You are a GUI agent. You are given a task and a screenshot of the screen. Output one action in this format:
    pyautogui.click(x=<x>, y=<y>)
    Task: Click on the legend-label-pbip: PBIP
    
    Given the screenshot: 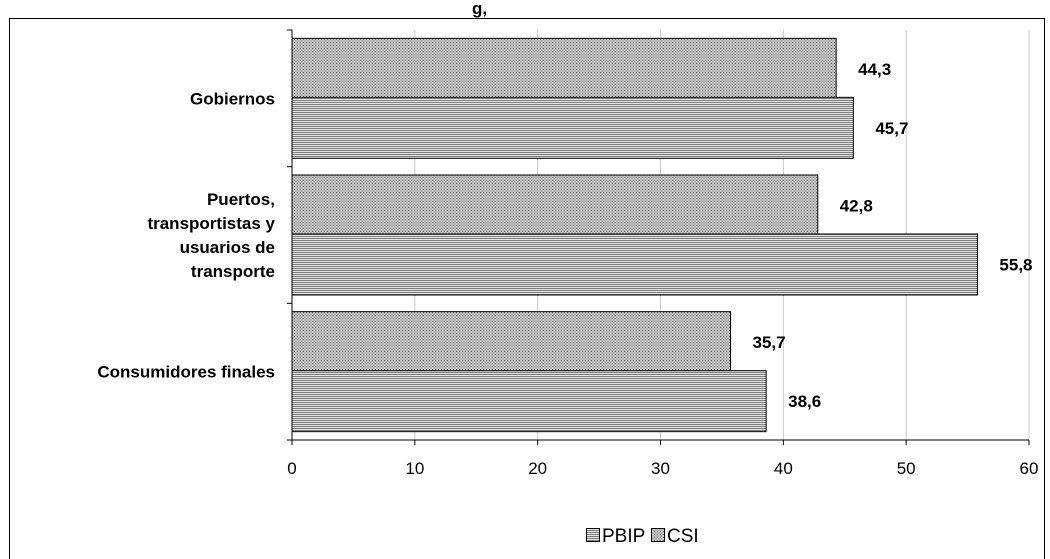 What is the action you would take?
    pyautogui.click(x=623, y=536)
    